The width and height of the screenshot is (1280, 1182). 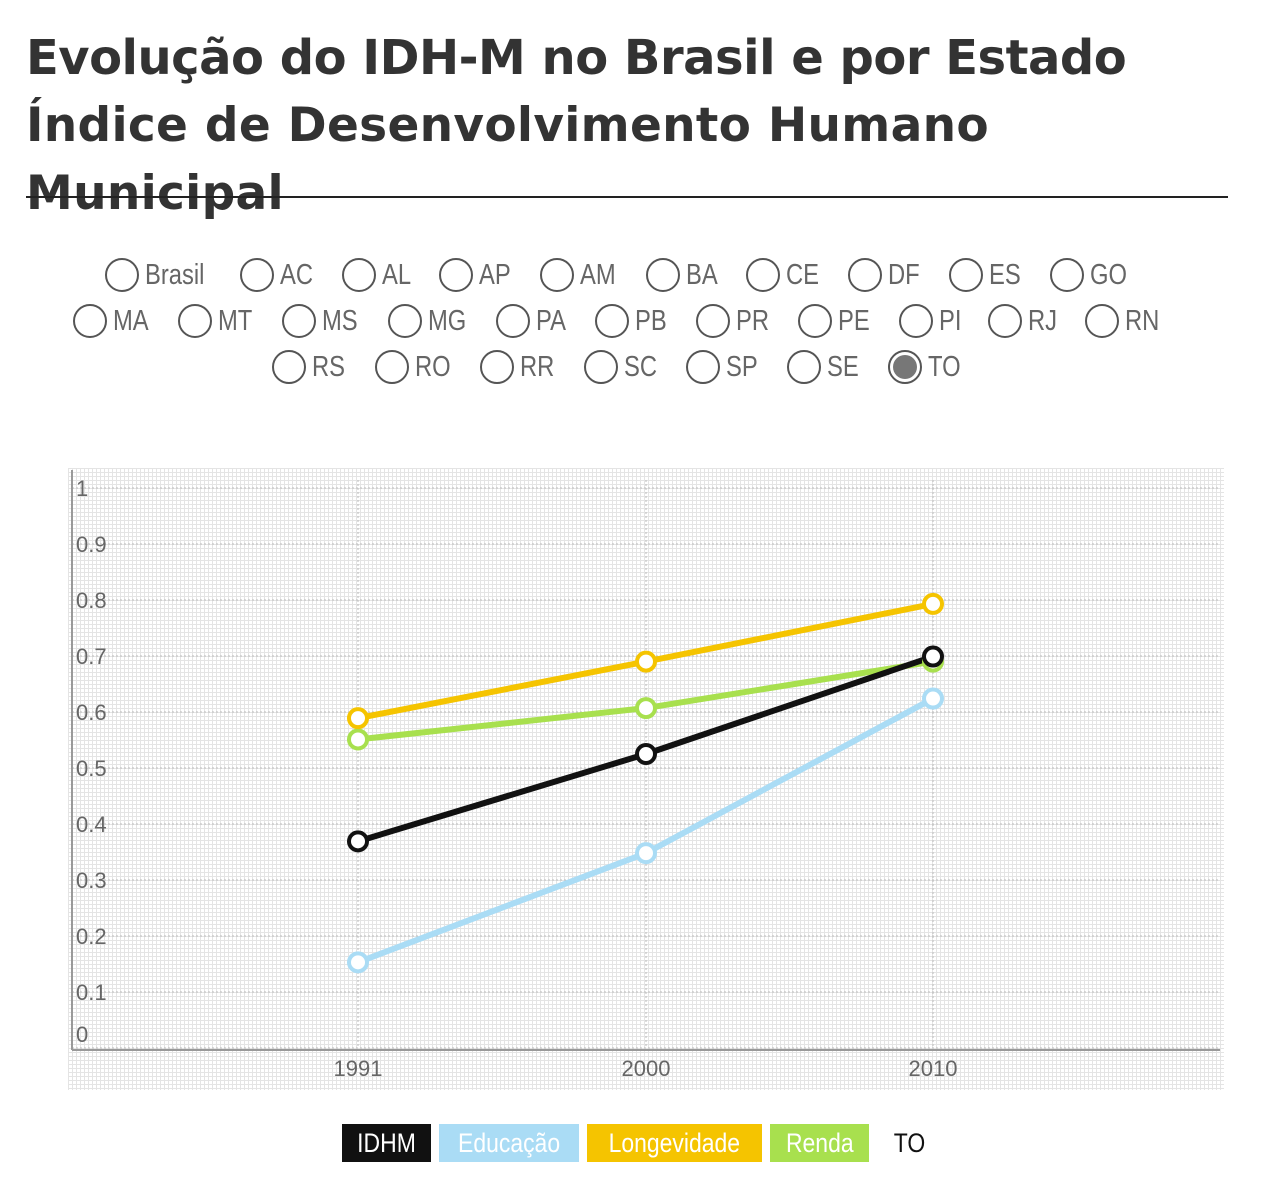 What do you see at coordinates (358, 718) in the screenshot?
I see `data-point-longevidade` at bounding box center [358, 718].